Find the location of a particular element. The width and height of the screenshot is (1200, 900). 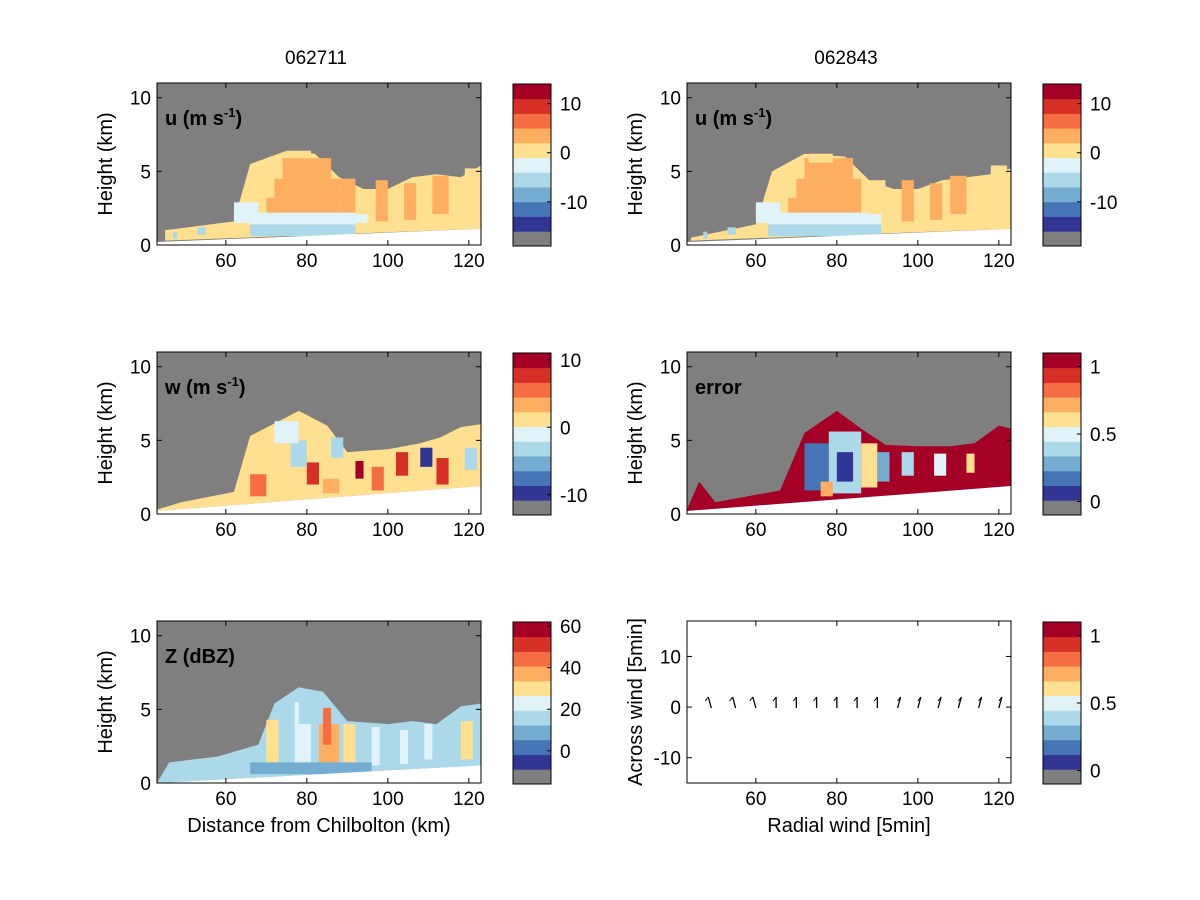

colorbar-tick-label: 60 is located at coordinates (570, 627).